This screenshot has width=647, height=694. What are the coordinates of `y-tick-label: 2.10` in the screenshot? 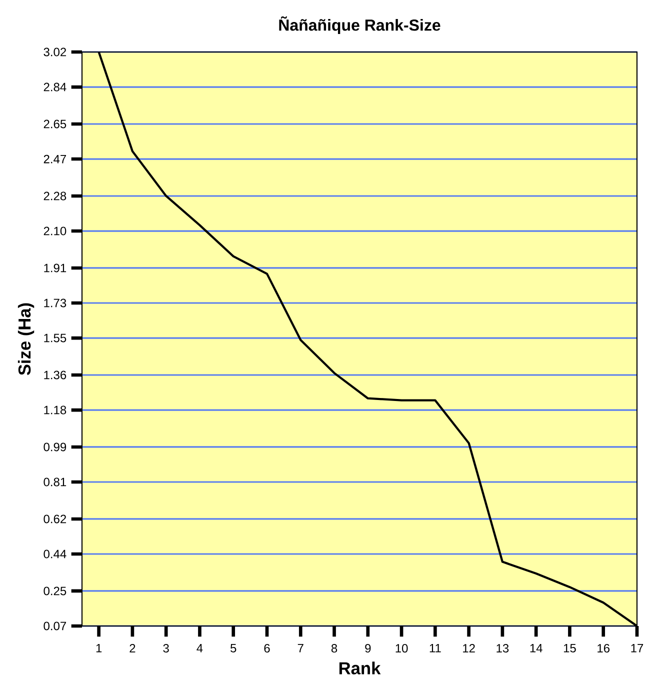 It's located at (55, 231).